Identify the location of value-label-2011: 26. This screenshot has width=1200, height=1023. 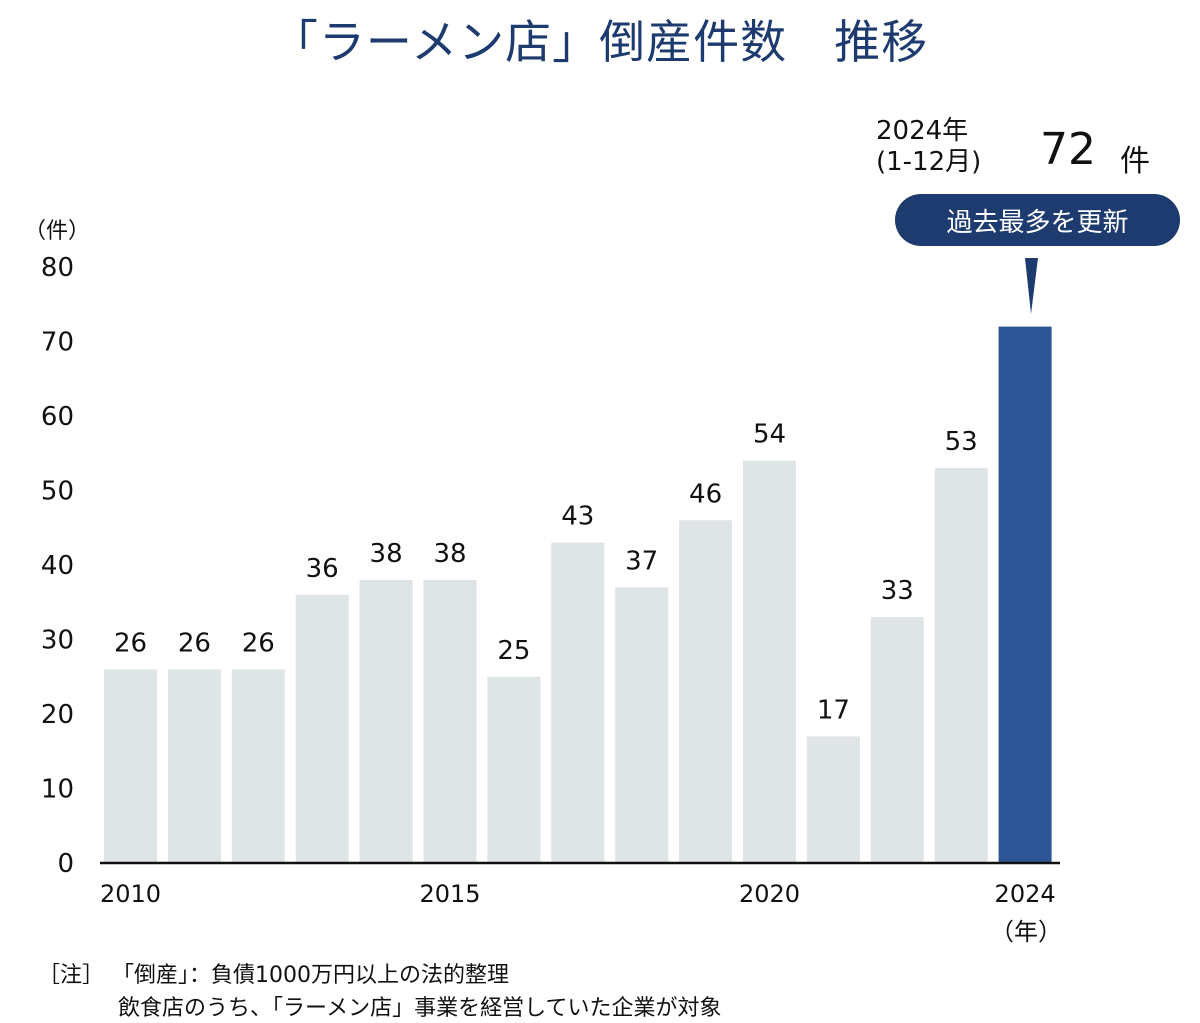
(194, 643).